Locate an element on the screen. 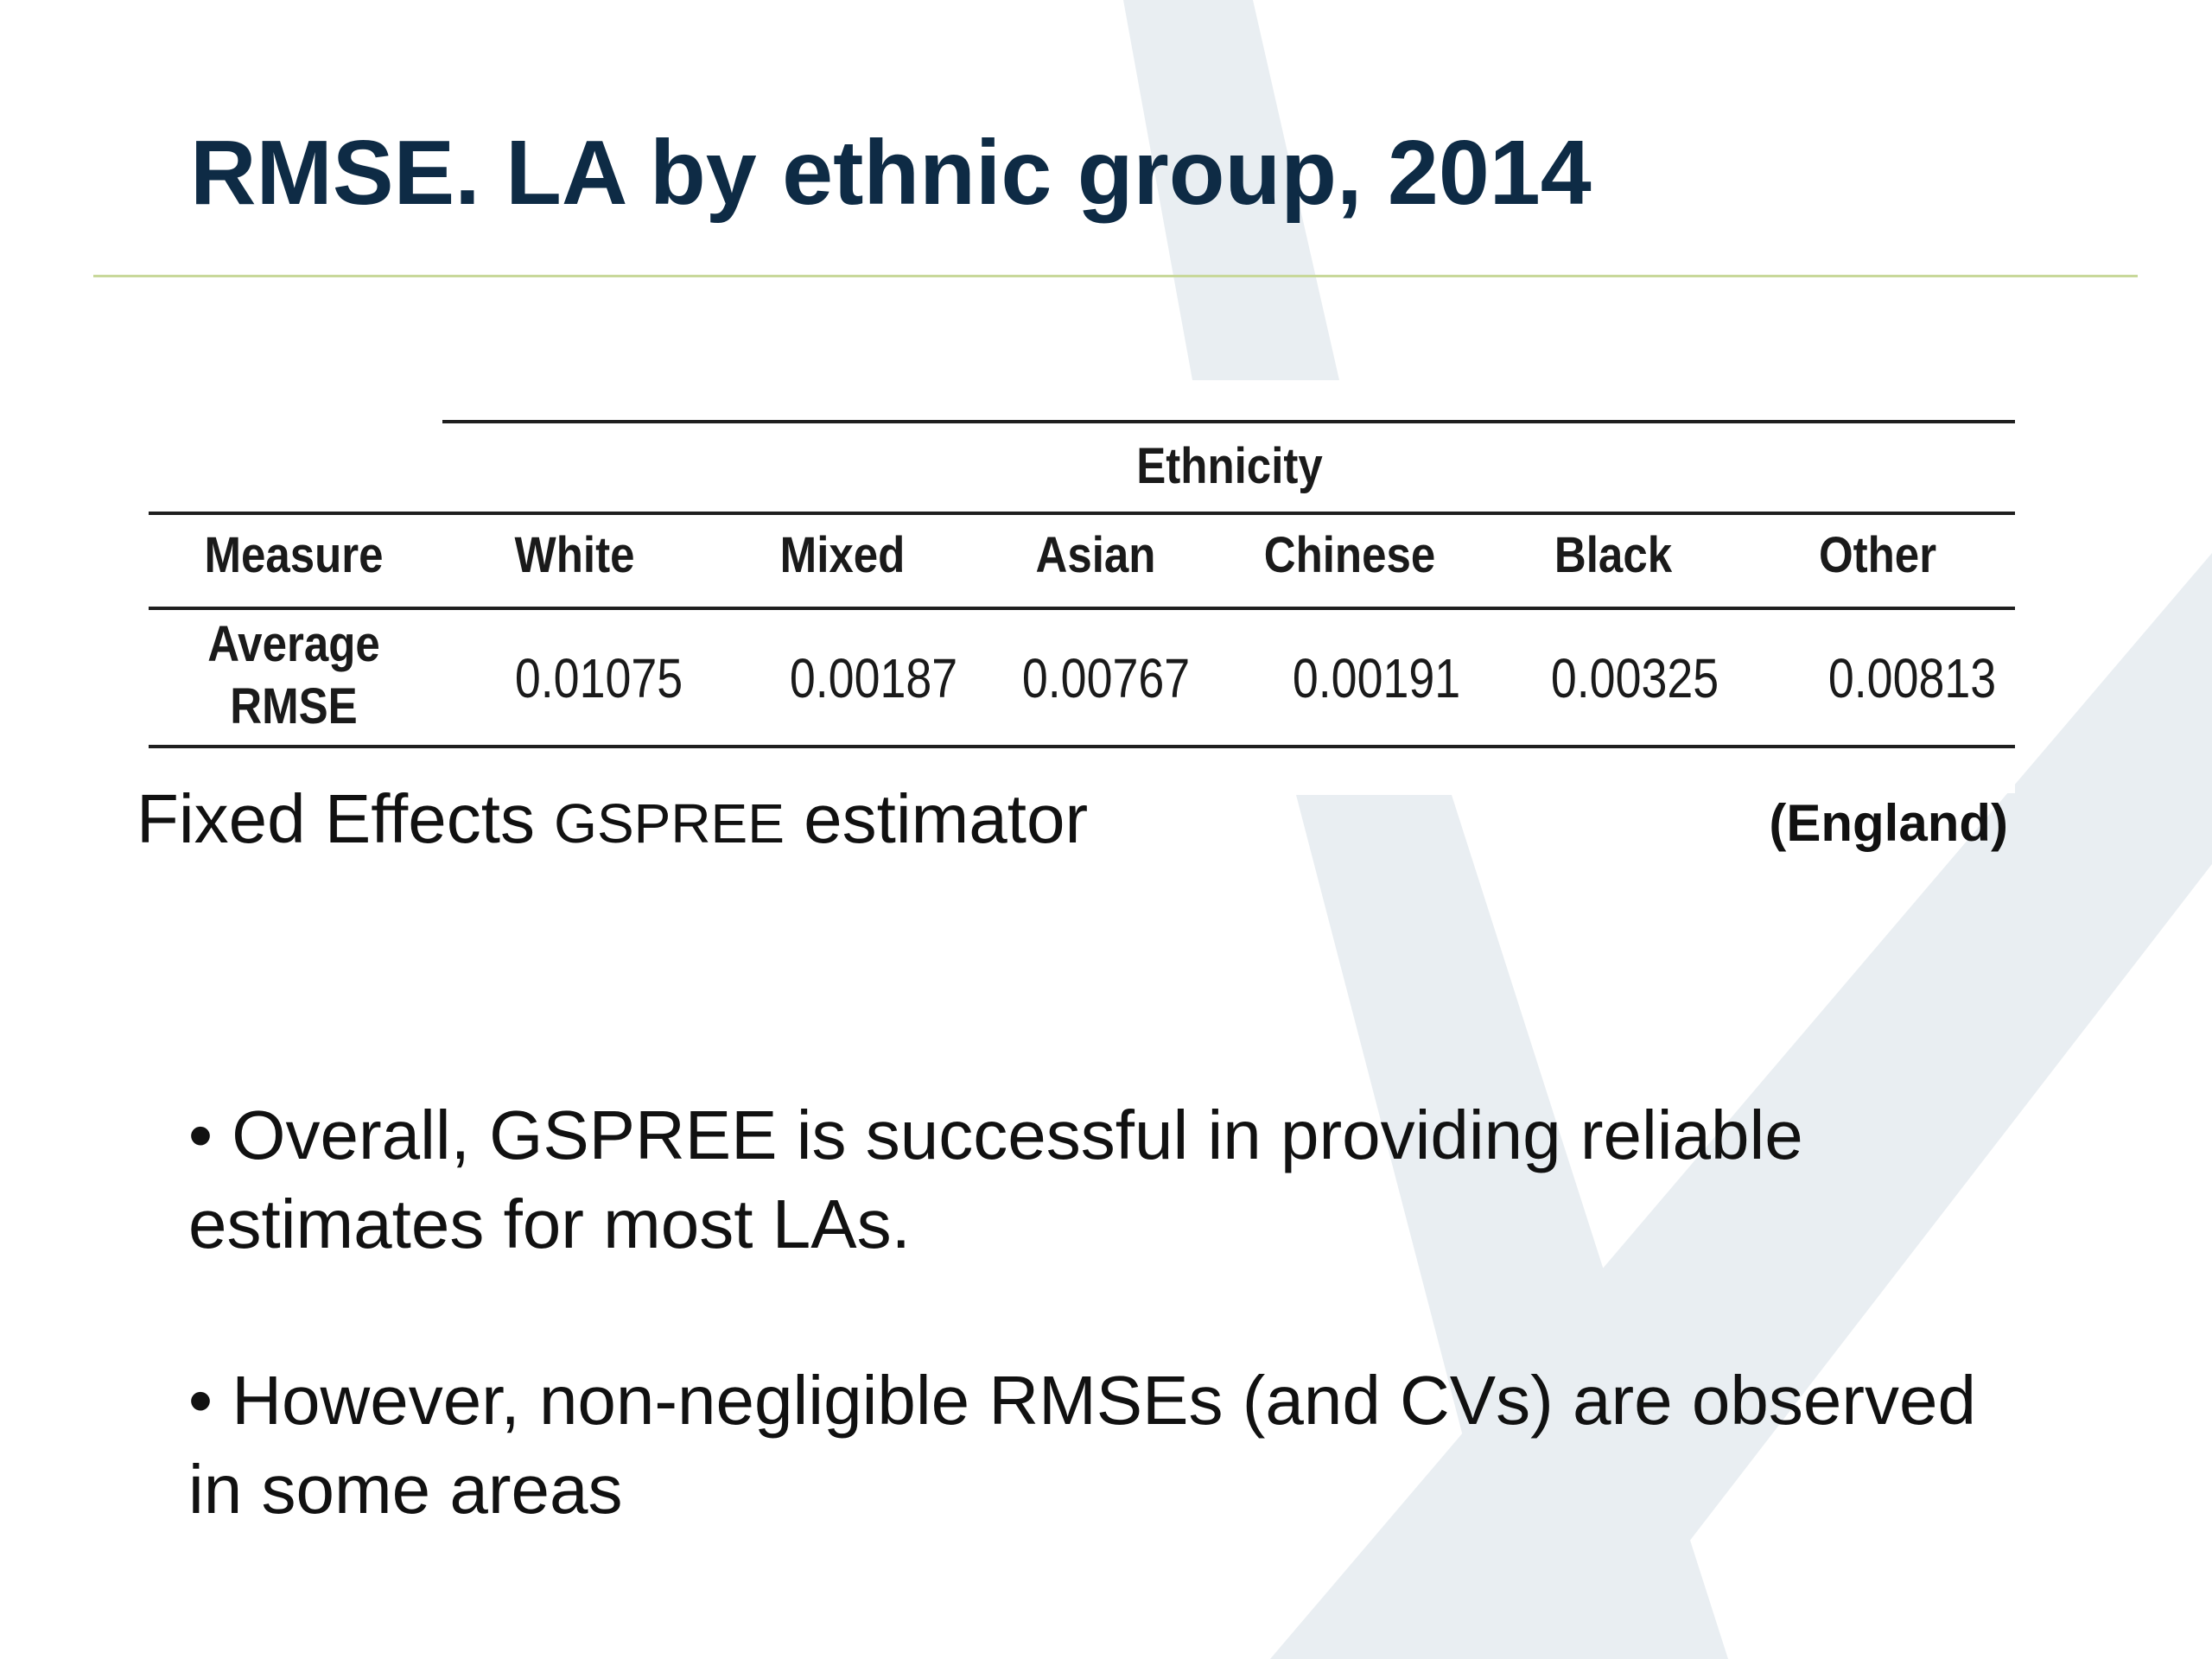 Image resolution: width=2212 pixels, height=1659 pixels. table-caption: Fixed Effects GSPREE estimator is located at coordinates (612, 821).